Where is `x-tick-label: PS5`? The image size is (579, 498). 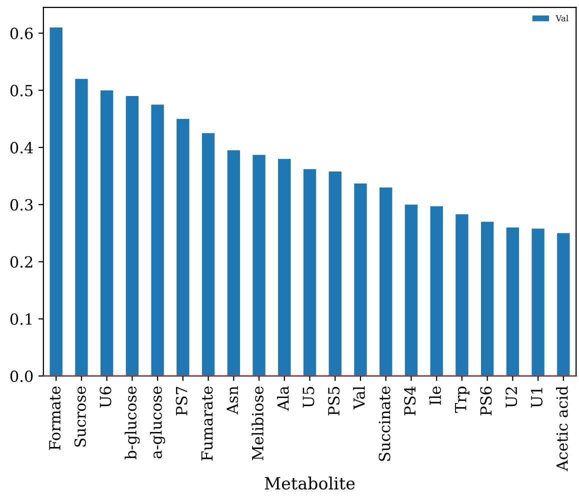
x-tick-label: PS5 is located at coordinates (334, 401).